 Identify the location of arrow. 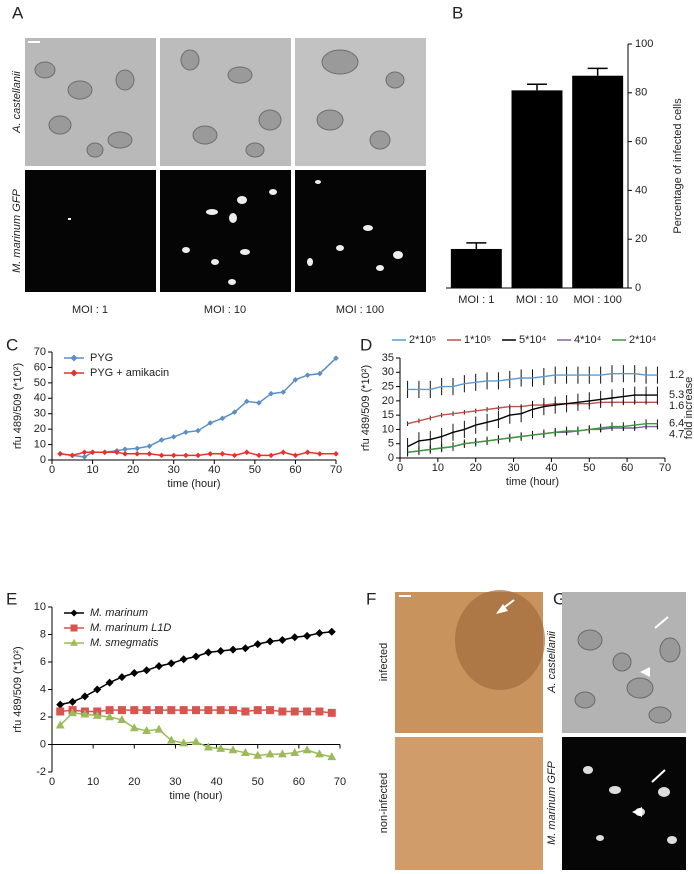
(661, 622).